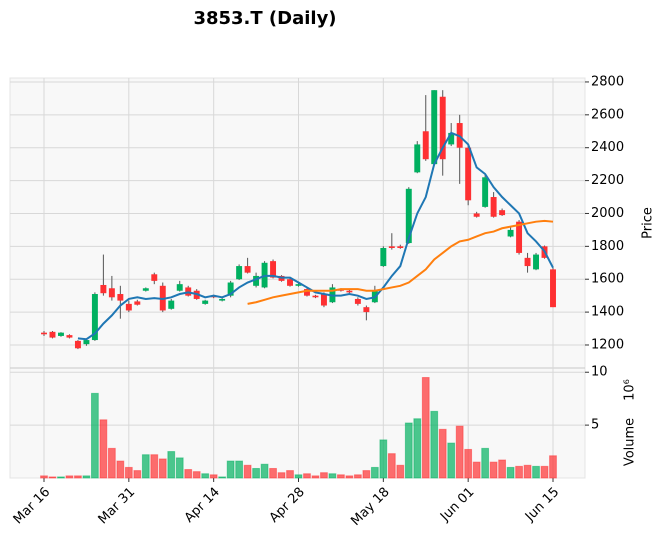  Describe the element at coordinates (599, 372) in the screenshot. I see `y-tick-label: 10` at that location.